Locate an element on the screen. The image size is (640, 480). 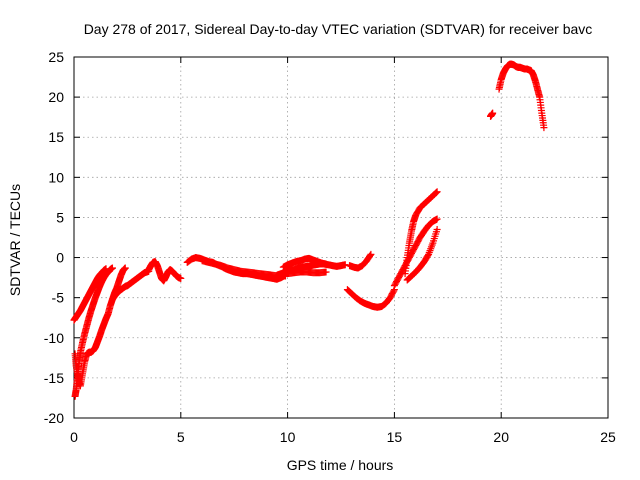
y-tick-label: -20 is located at coordinates (54, 418).